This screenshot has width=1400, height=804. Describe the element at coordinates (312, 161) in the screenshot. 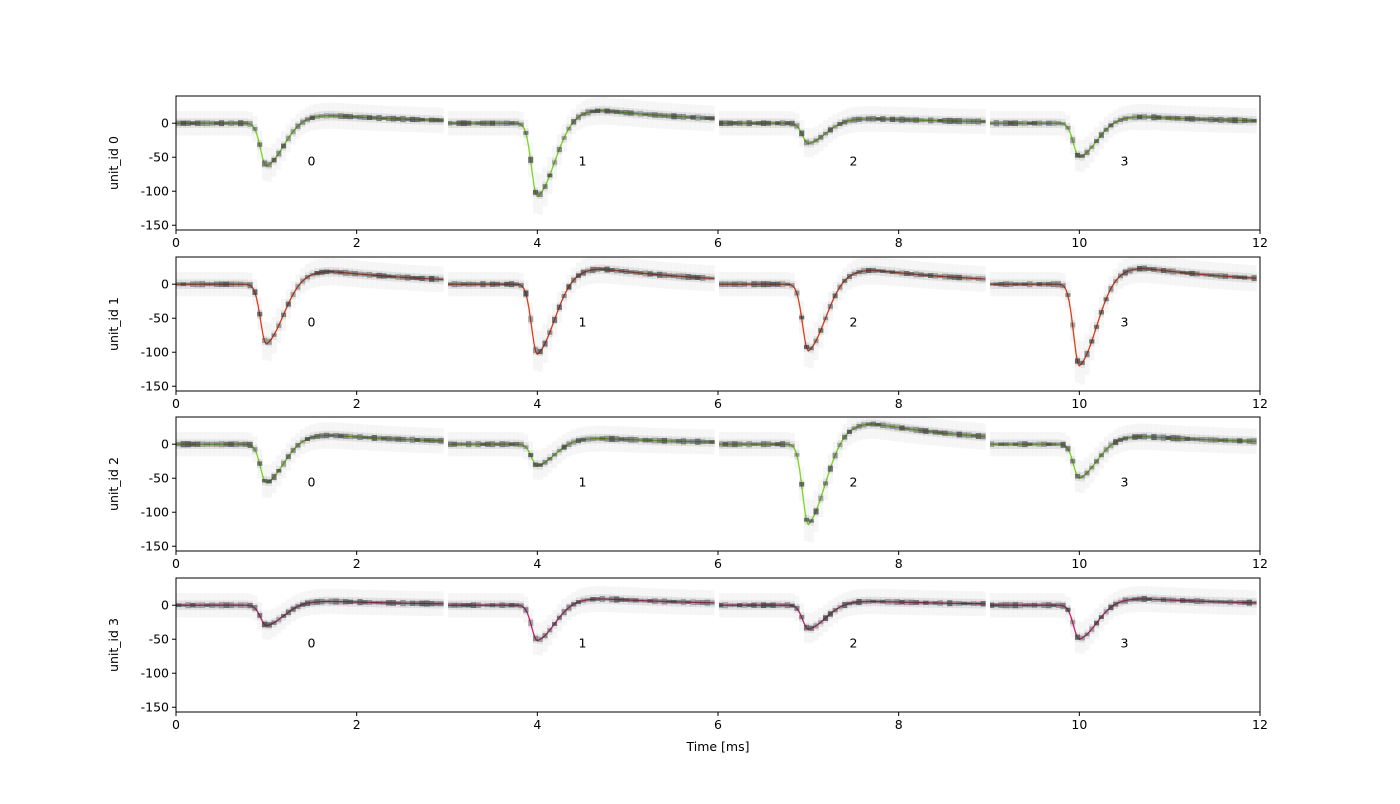

I see `channel-label: 0` at that location.